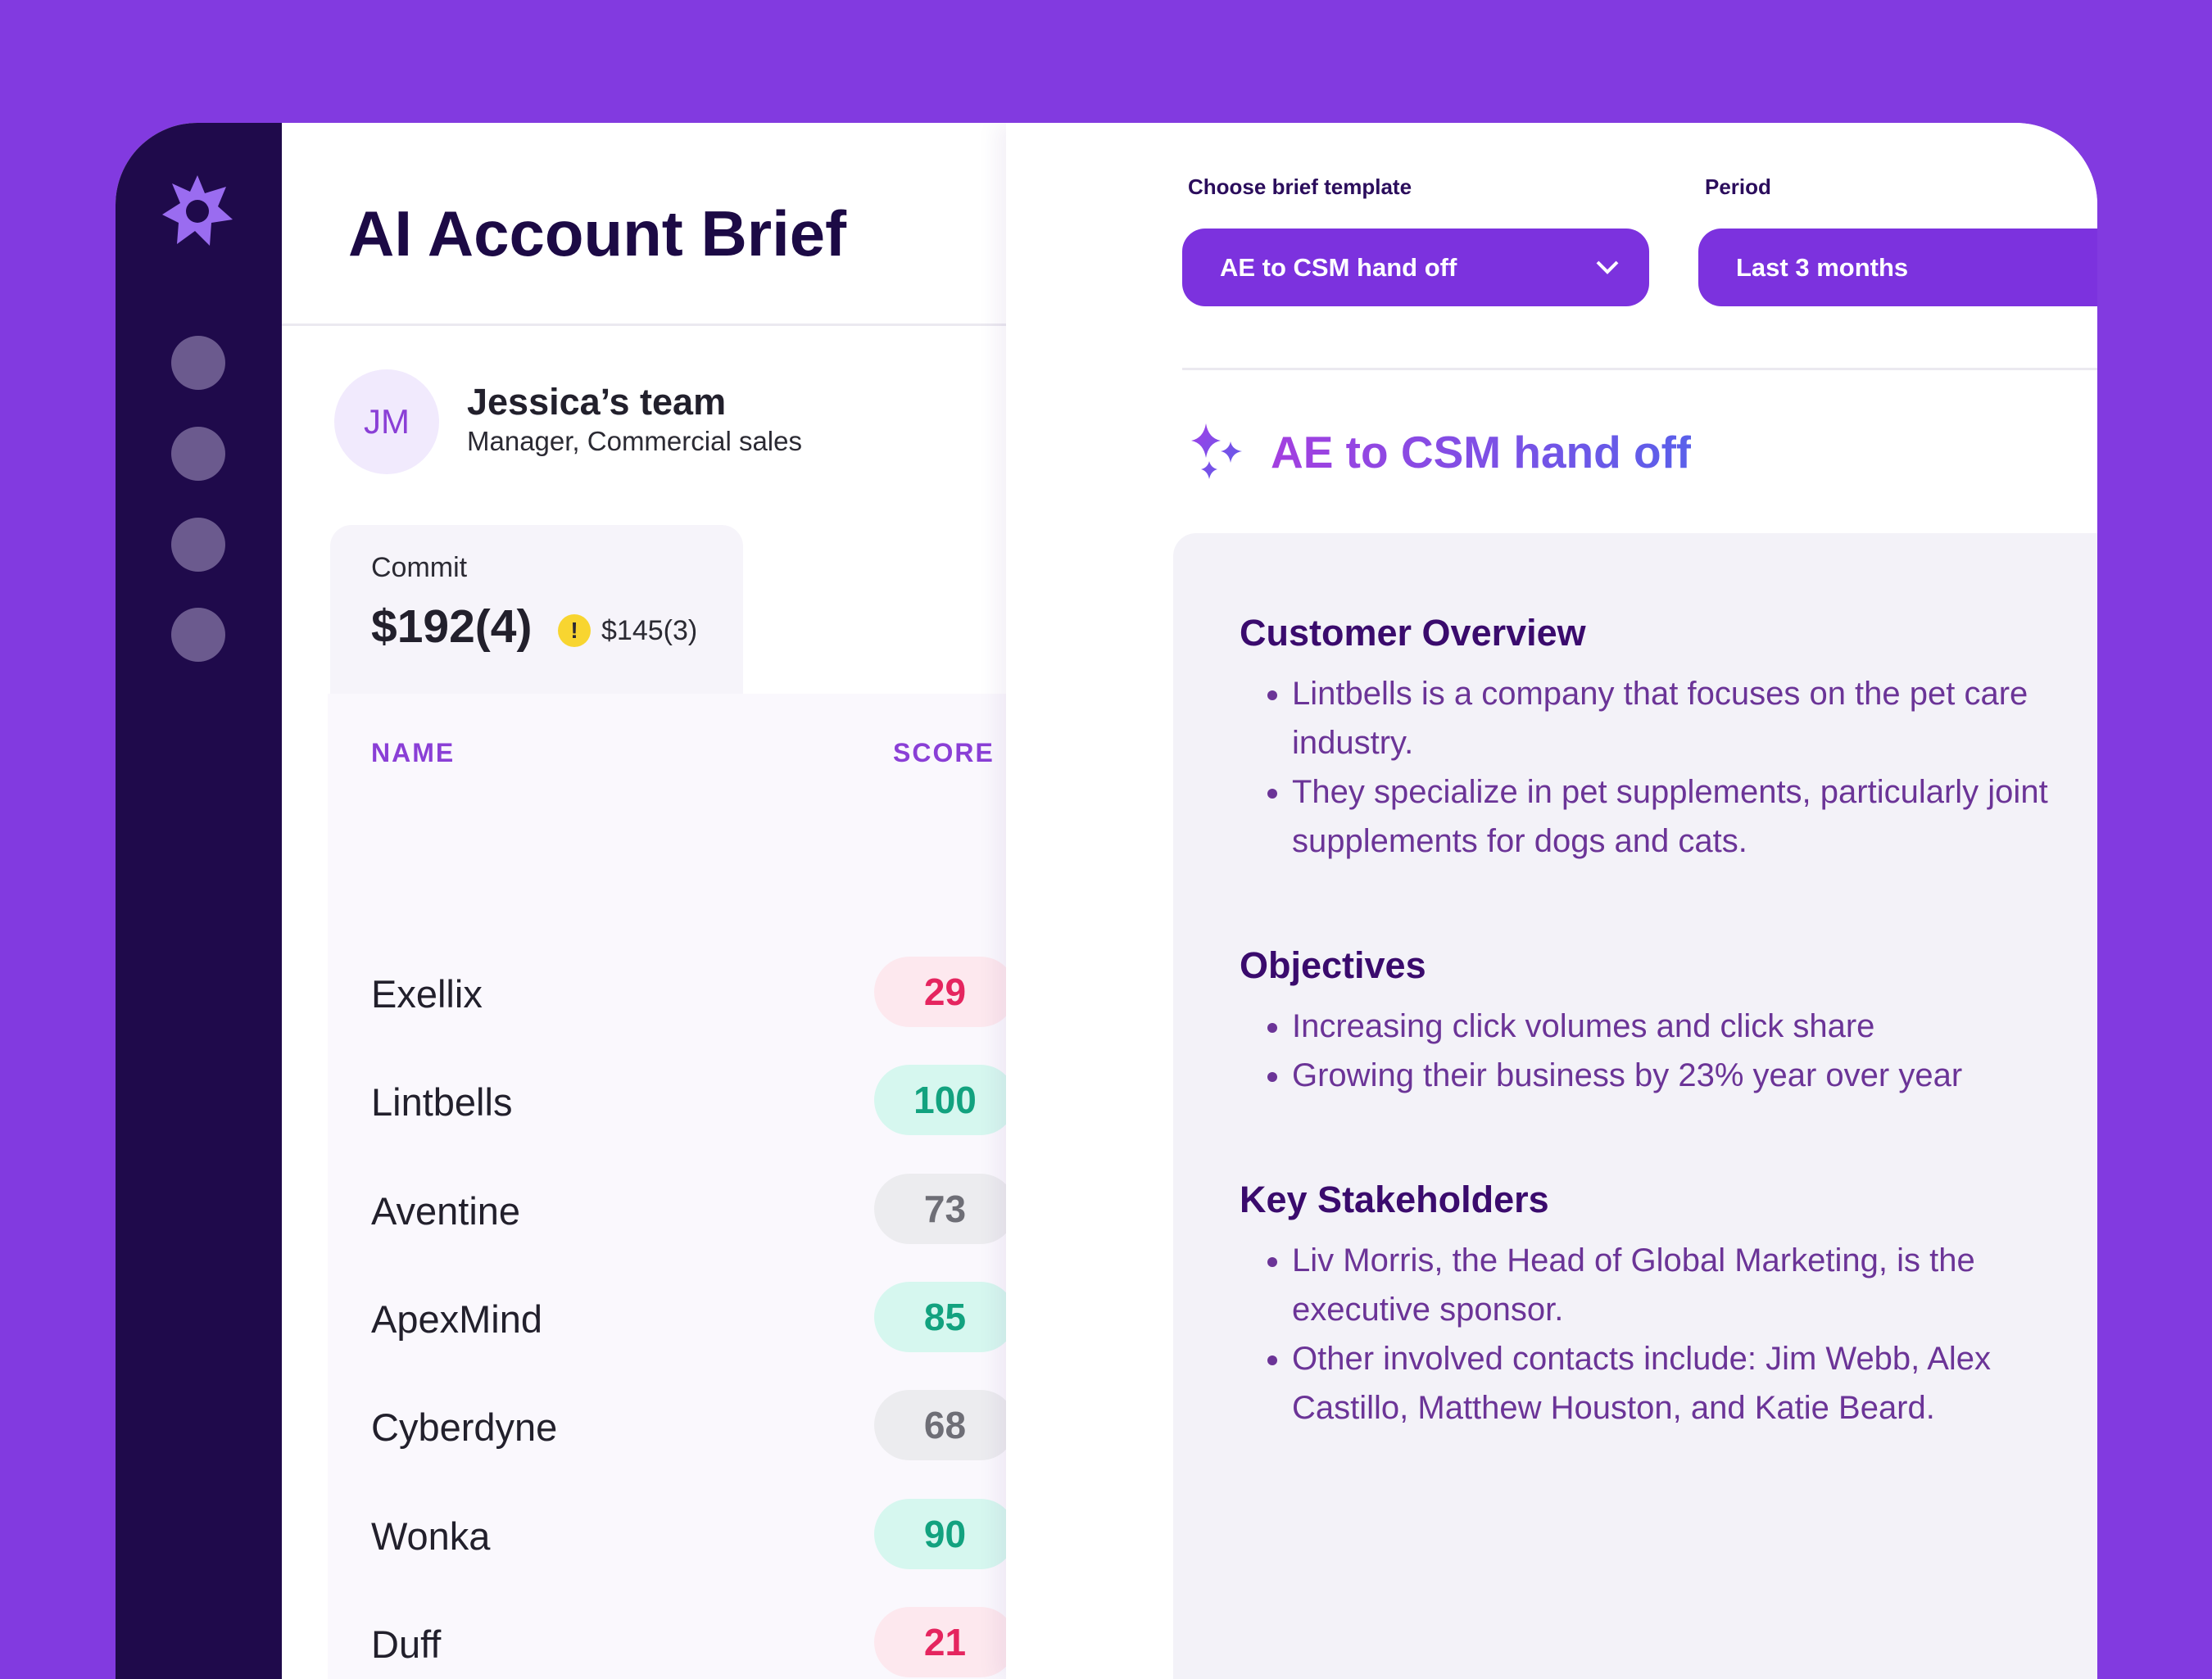 This screenshot has width=2212, height=1679. What do you see at coordinates (442, 1102) in the screenshot?
I see `account-name: Lintbells` at bounding box center [442, 1102].